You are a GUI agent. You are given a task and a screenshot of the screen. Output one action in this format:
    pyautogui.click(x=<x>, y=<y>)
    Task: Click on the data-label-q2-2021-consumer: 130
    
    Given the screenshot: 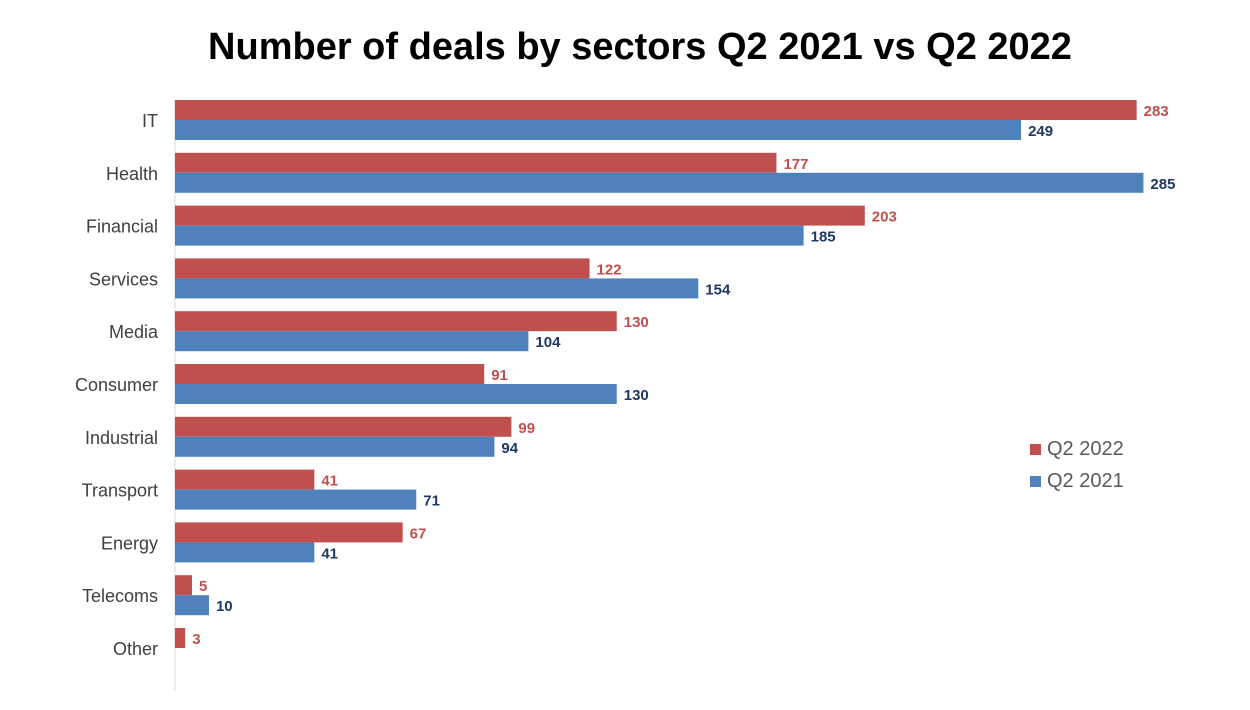 What is the action you would take?
    pyautogui.click(x=636, y=395)
    